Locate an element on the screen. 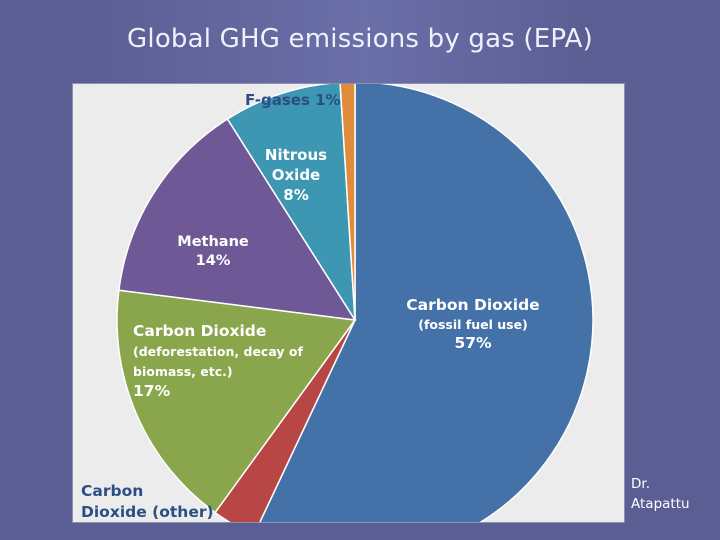 This screenshot has width=720, height=540. slice-label-2-line-1: (deforestation, decay of is located at coordinates (218, 351).